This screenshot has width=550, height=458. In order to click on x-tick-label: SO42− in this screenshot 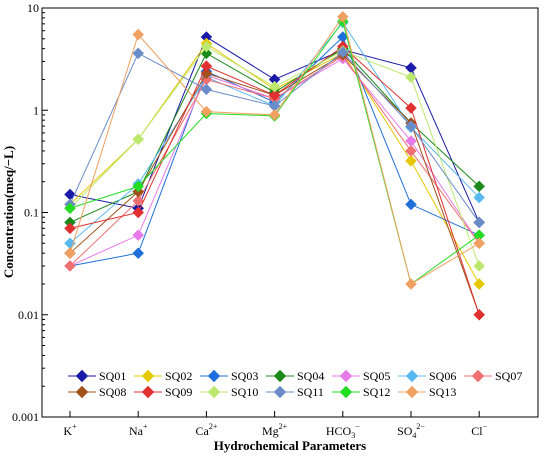, I will do `click(411, 431)`.